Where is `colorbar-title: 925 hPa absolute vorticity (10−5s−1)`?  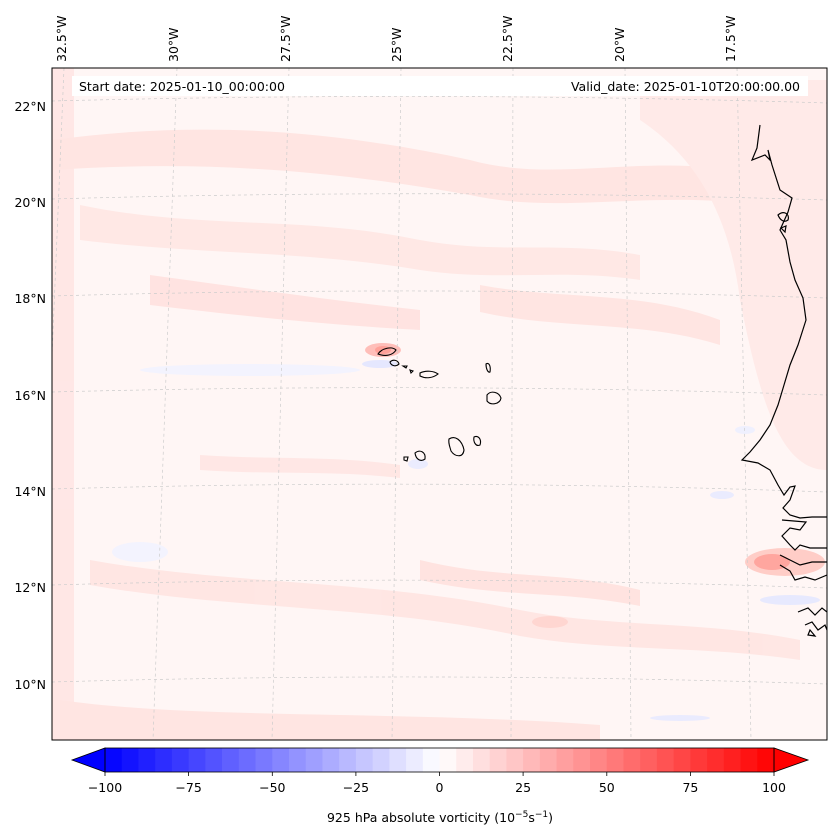 colorbar-title: 925 hPa absolute vorticity (10−5s−1) is located at coordinates (440, 817).